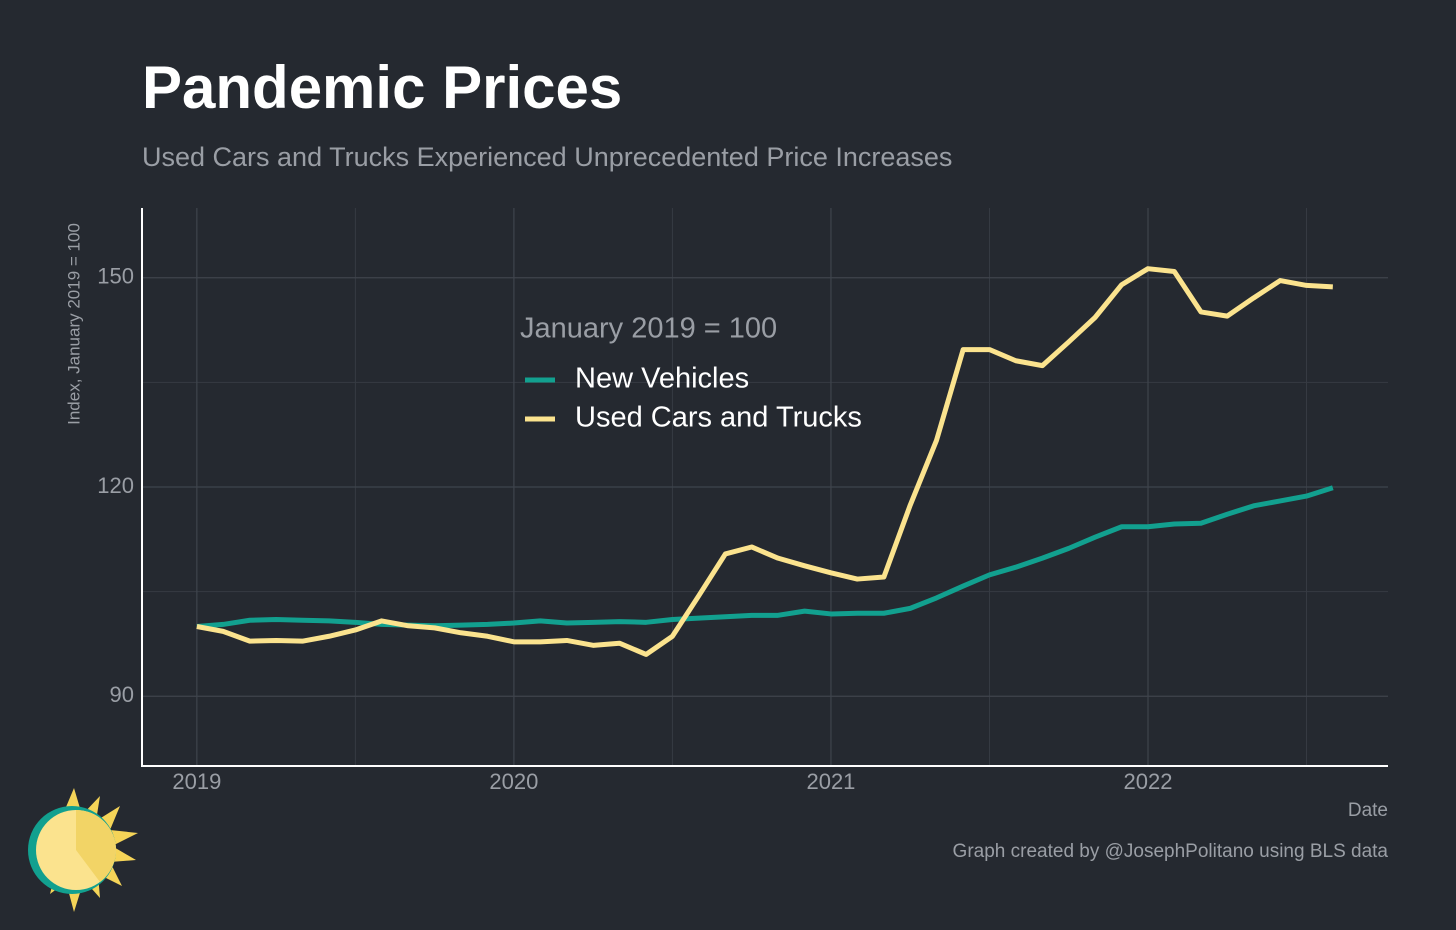 Image resolution: width=1456 pixels, height=930 pixels. Describe the element at coordinates (122, 694) in the screenshot. I see `y-tick-label: 90` at that location.